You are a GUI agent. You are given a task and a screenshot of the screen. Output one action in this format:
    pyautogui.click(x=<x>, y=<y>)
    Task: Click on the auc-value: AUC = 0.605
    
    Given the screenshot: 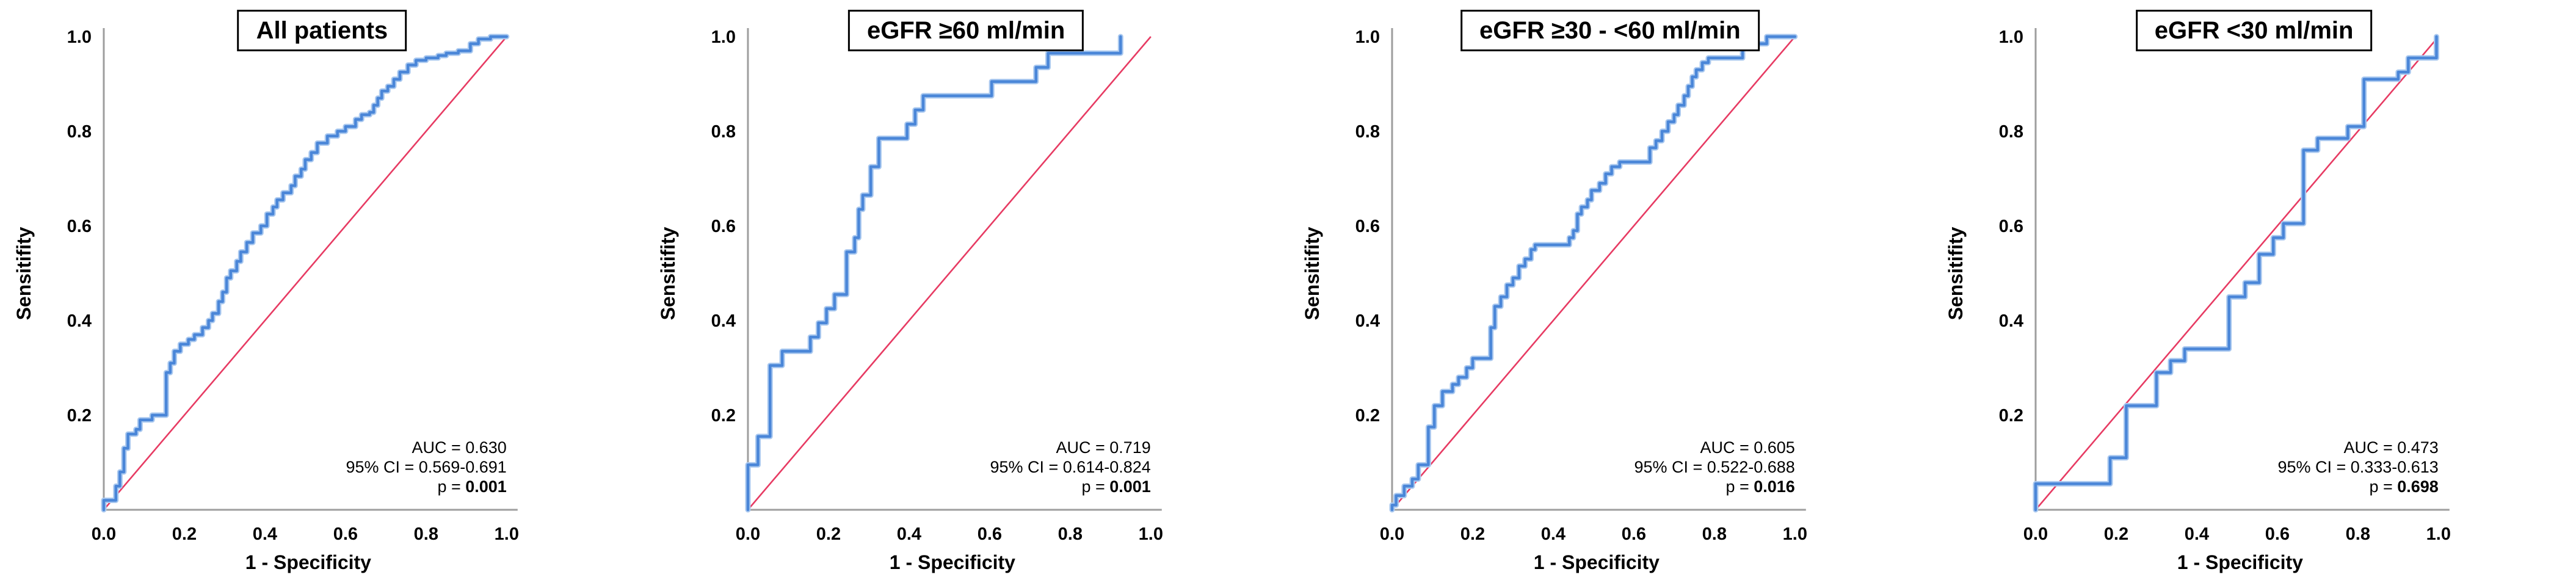 What is the action you would take?
    pyautogui.click(x=1747, y=448)
    